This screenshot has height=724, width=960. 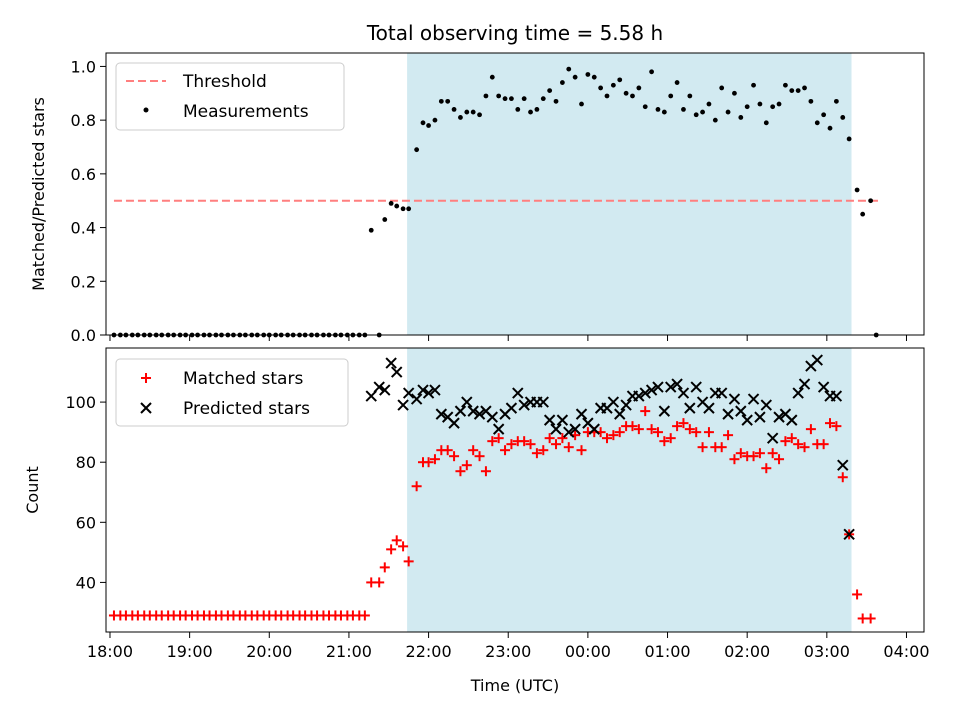 I want to click on x-tick-label: 02:00, so click(x=747, y=651).